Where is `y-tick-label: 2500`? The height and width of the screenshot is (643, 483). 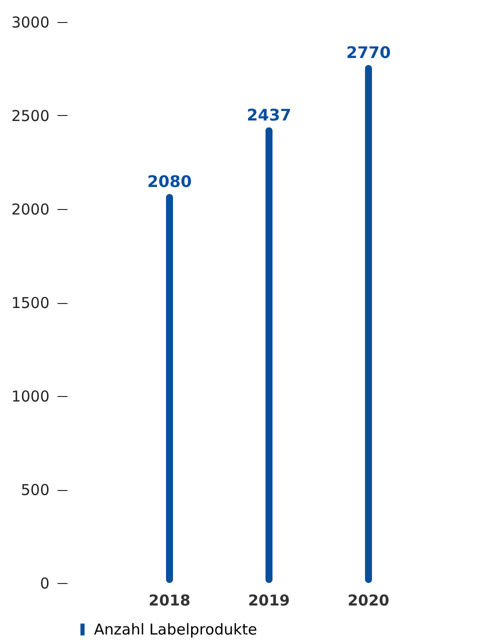
y-tick-label: 2500 is located at coordinates (30, 116).